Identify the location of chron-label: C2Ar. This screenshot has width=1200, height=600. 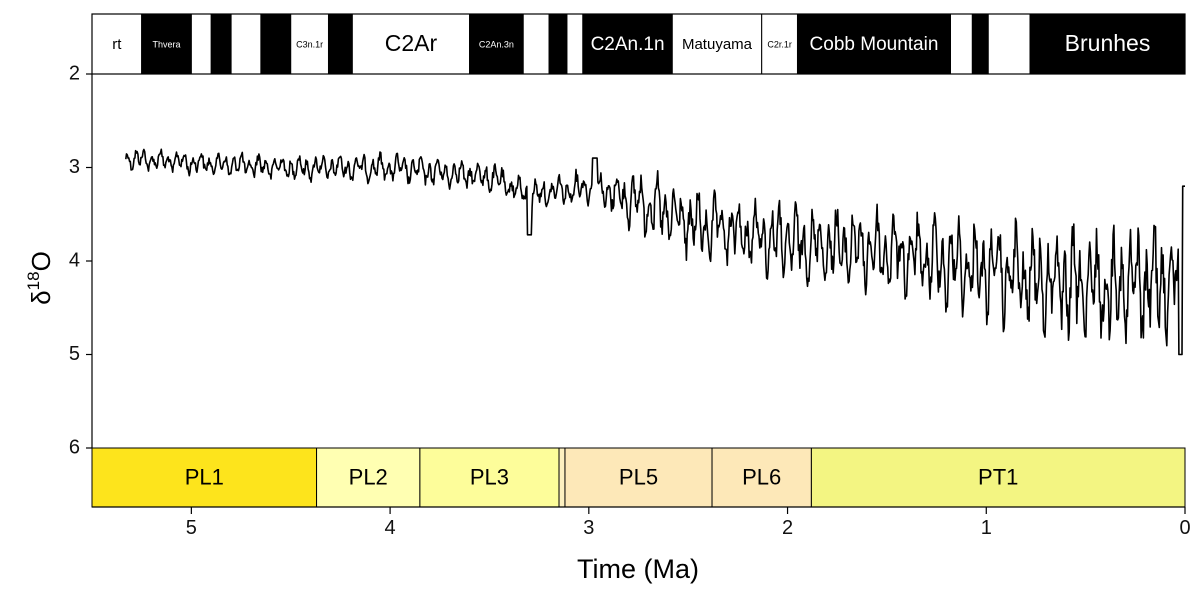
(411, 43).